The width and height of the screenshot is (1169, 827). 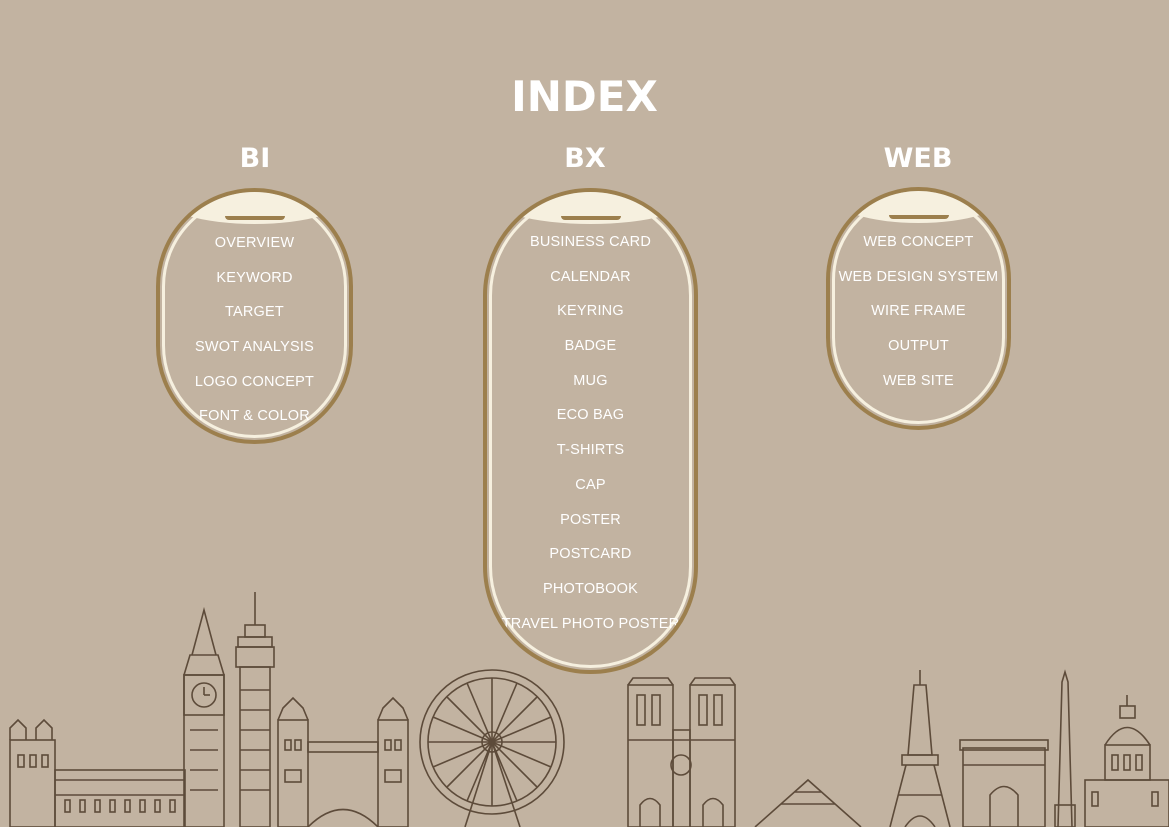 What do you see at coordinates (590, 450) in the screenshot?
I see `list-item: T-SHIRTS` at bounding box center [590, 450].